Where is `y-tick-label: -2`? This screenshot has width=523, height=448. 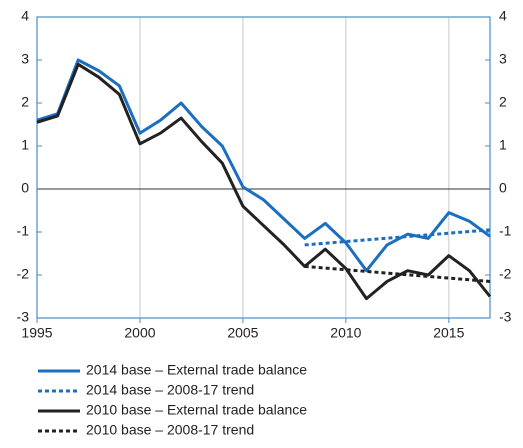
y-tick-label: -2 is located at coordinates (23, 274).